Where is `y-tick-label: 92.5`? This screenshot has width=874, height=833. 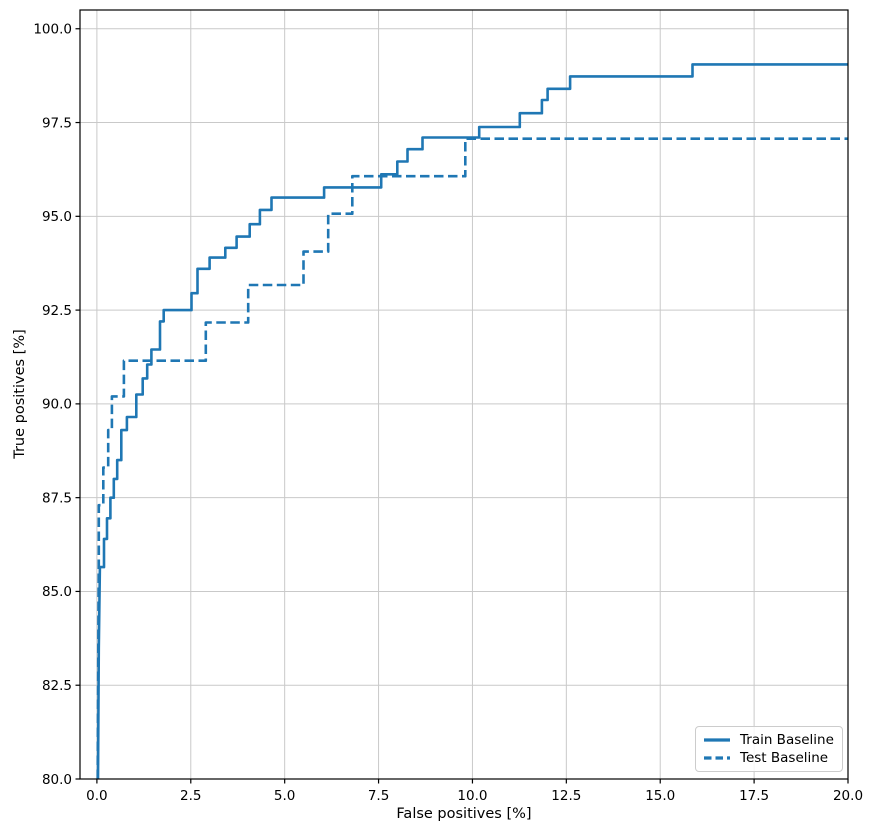
y-tick-label: 92.5 is located at coordinates (57, 311).